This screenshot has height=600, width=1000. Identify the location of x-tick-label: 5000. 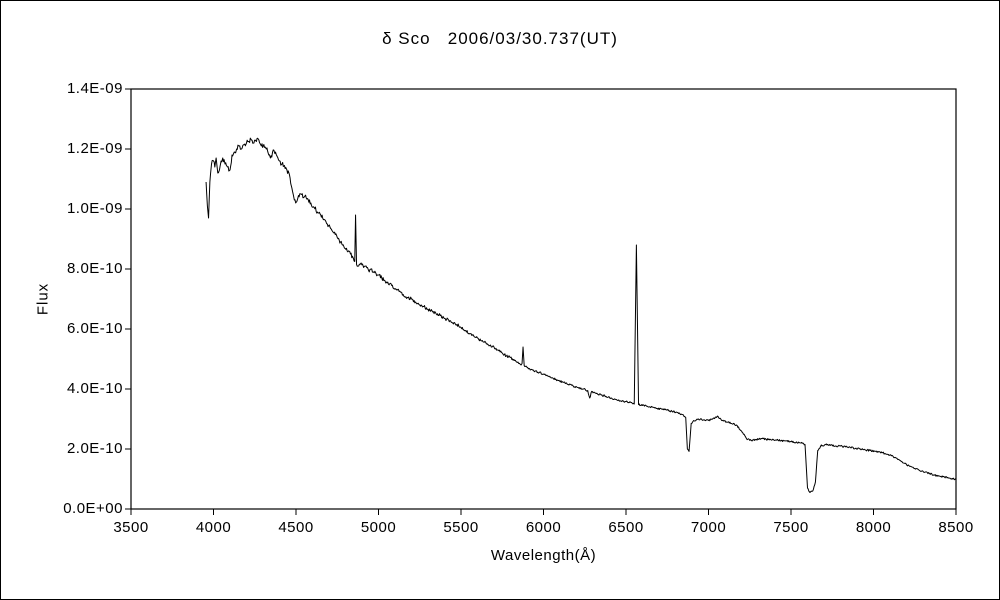
(378, 527).